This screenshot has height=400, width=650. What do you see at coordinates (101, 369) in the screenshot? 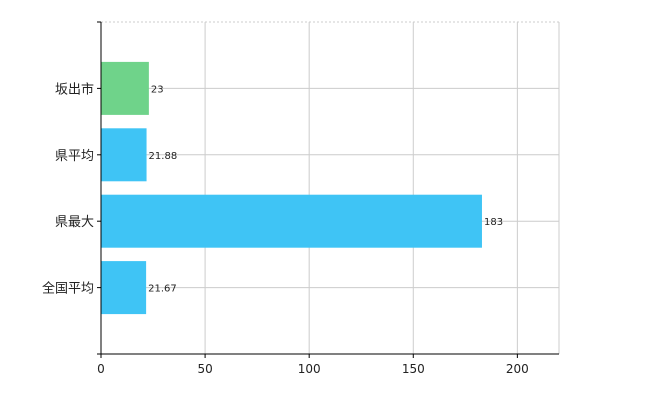
I see `x-tick-label: 0` at bounding box center [101, 369].